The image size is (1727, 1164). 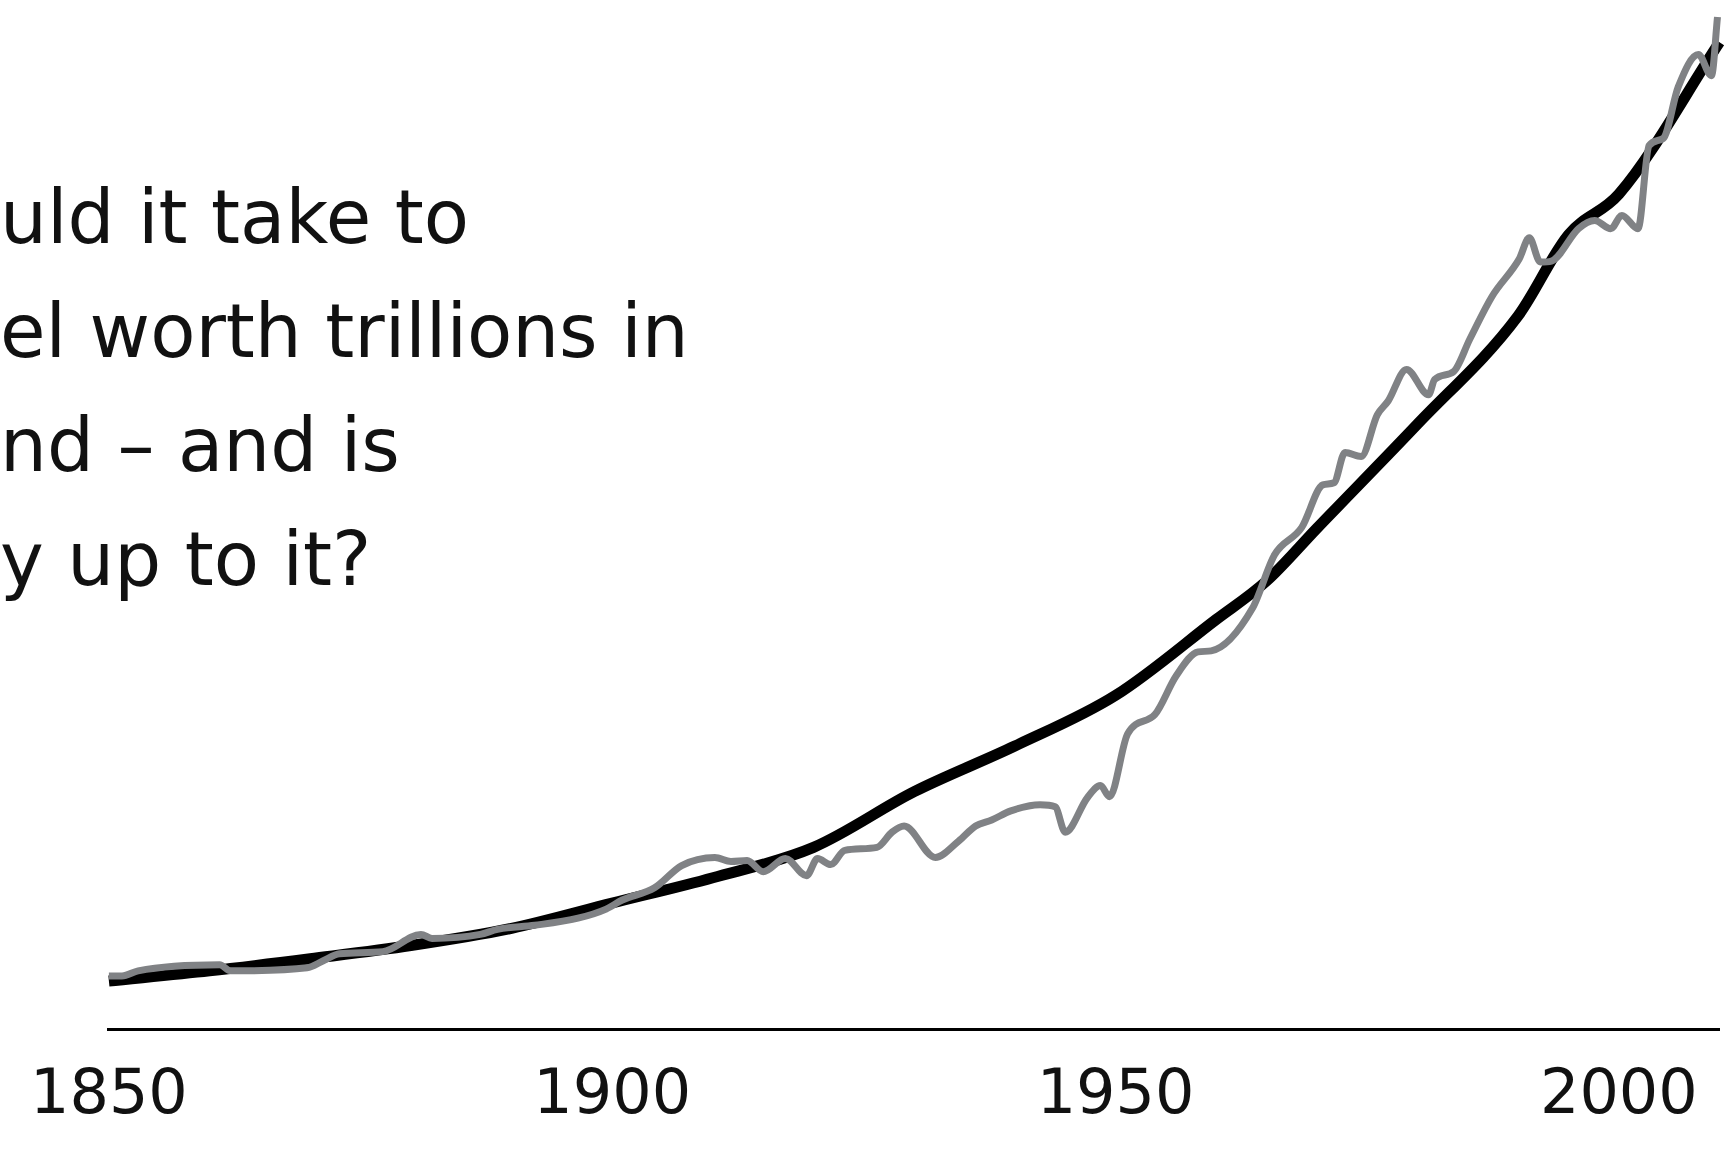 I want to click on x-tick-label: 2000, so click(x=1618, y=1091).